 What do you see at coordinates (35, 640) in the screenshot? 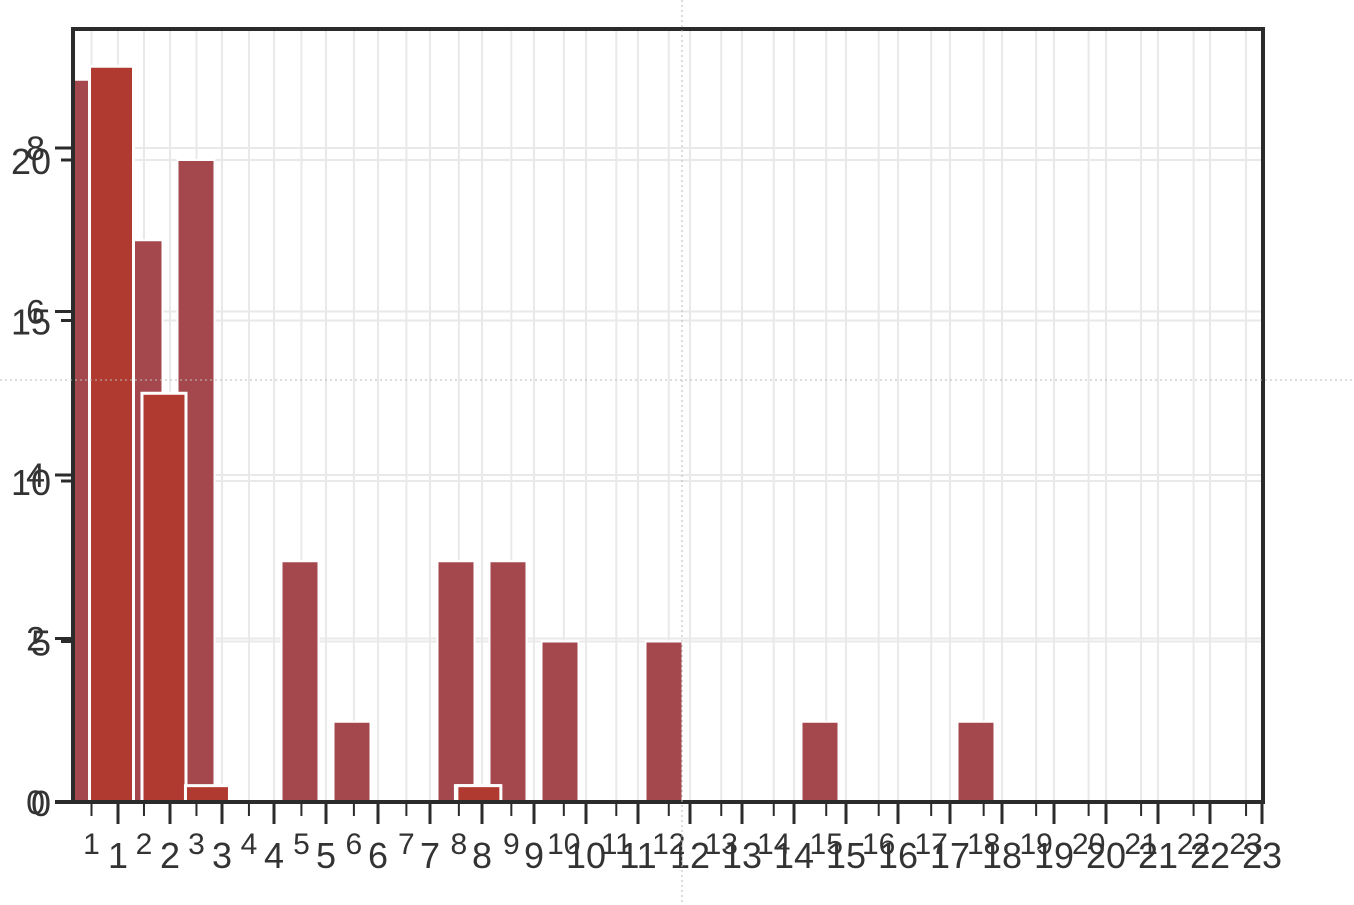
I see `y-tick-label-inner-2: 2` at bounding box center [35, 640].